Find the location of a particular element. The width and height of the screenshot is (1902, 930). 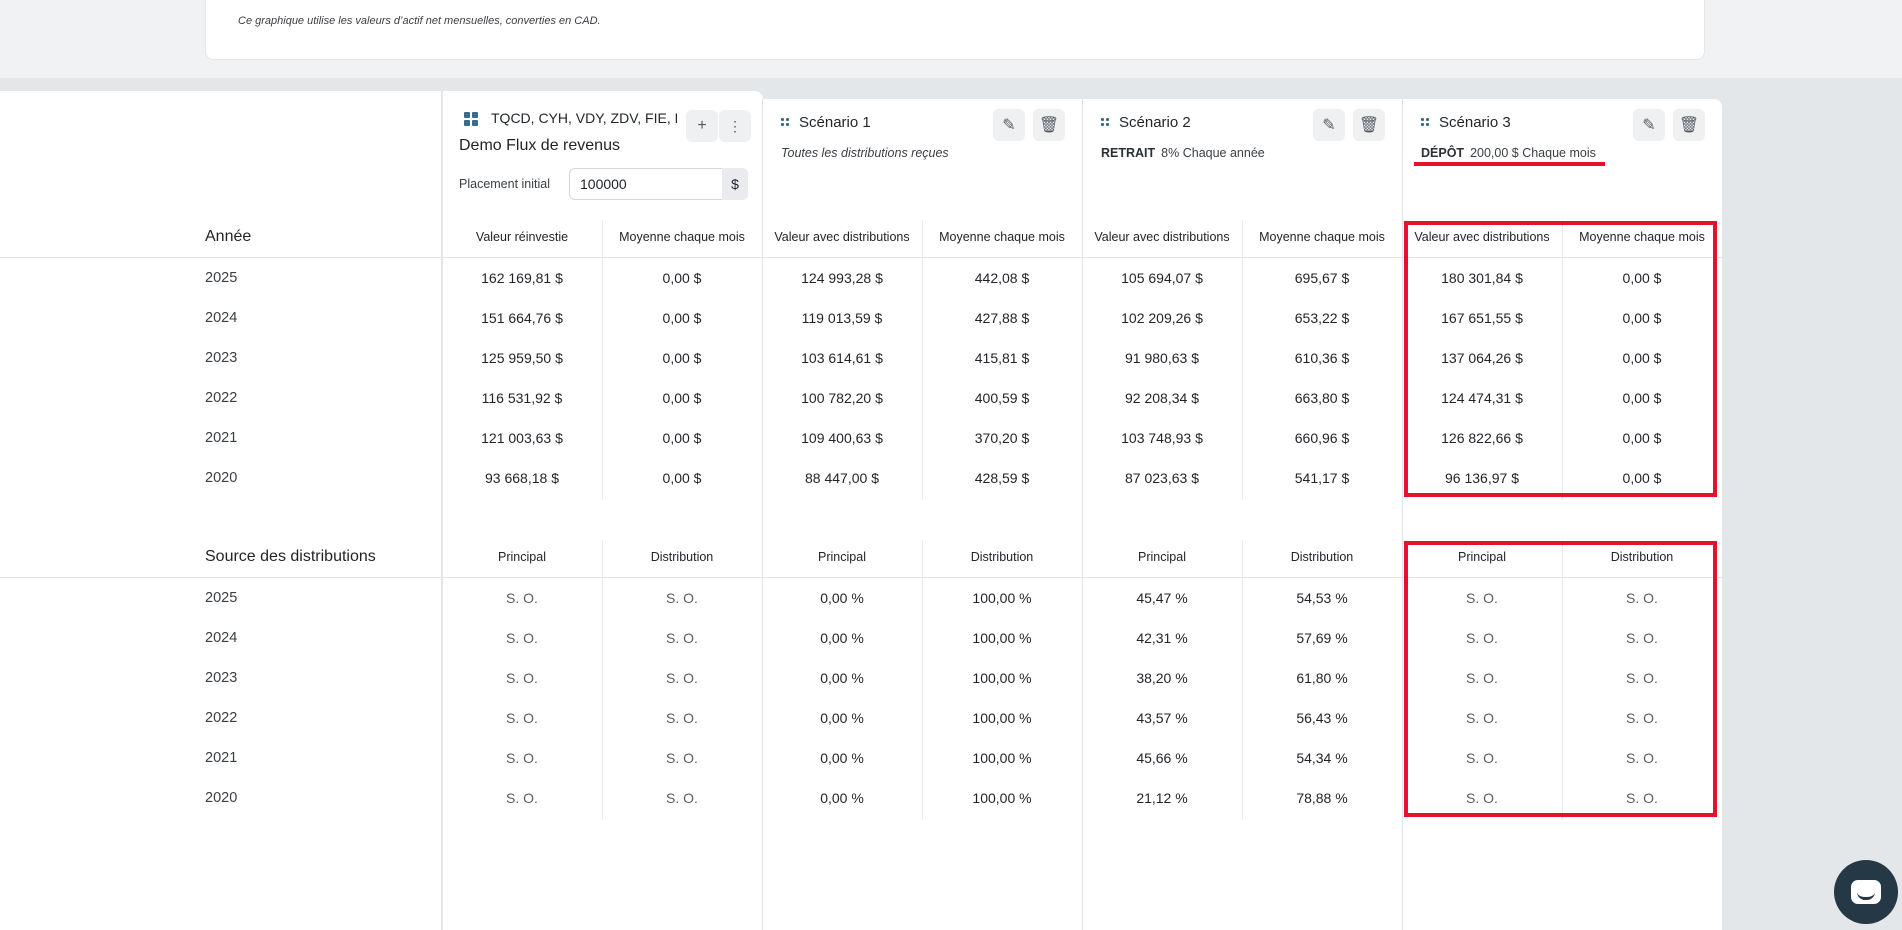

table-cell: 370,20 $ is located at coordinates (1002, 438).